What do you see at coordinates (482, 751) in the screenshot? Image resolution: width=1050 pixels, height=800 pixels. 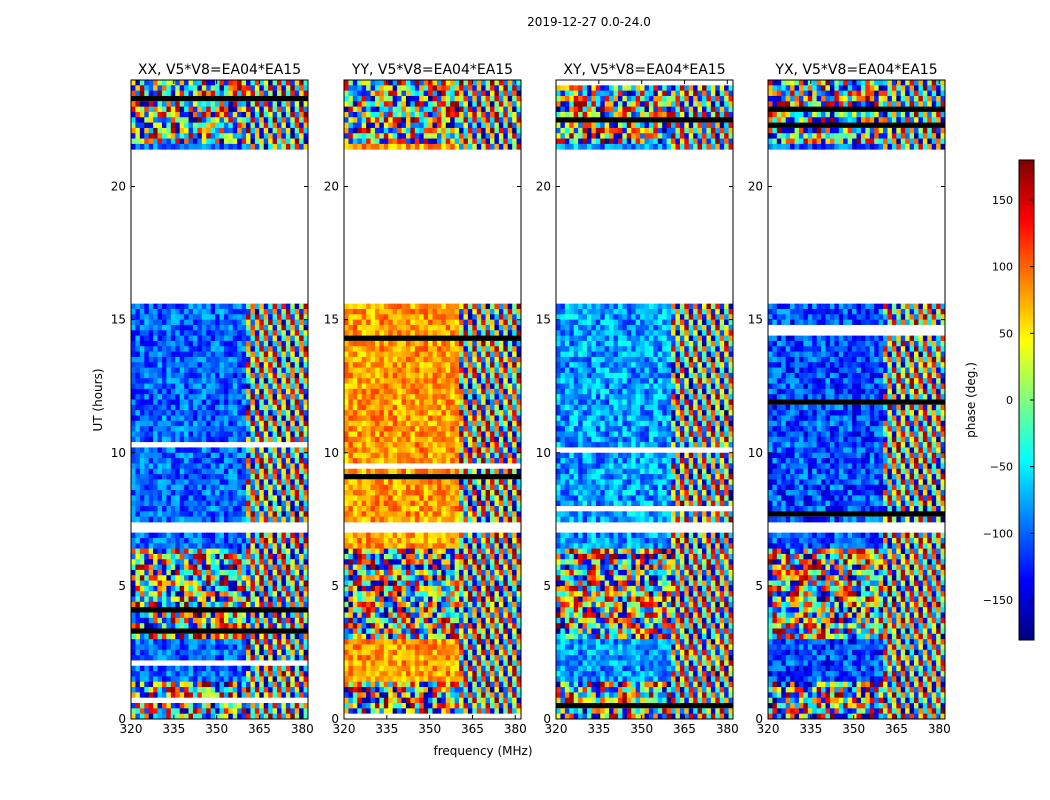 I see `x-axis-label: frequency (MHz)` at bounding box center [482, 751].